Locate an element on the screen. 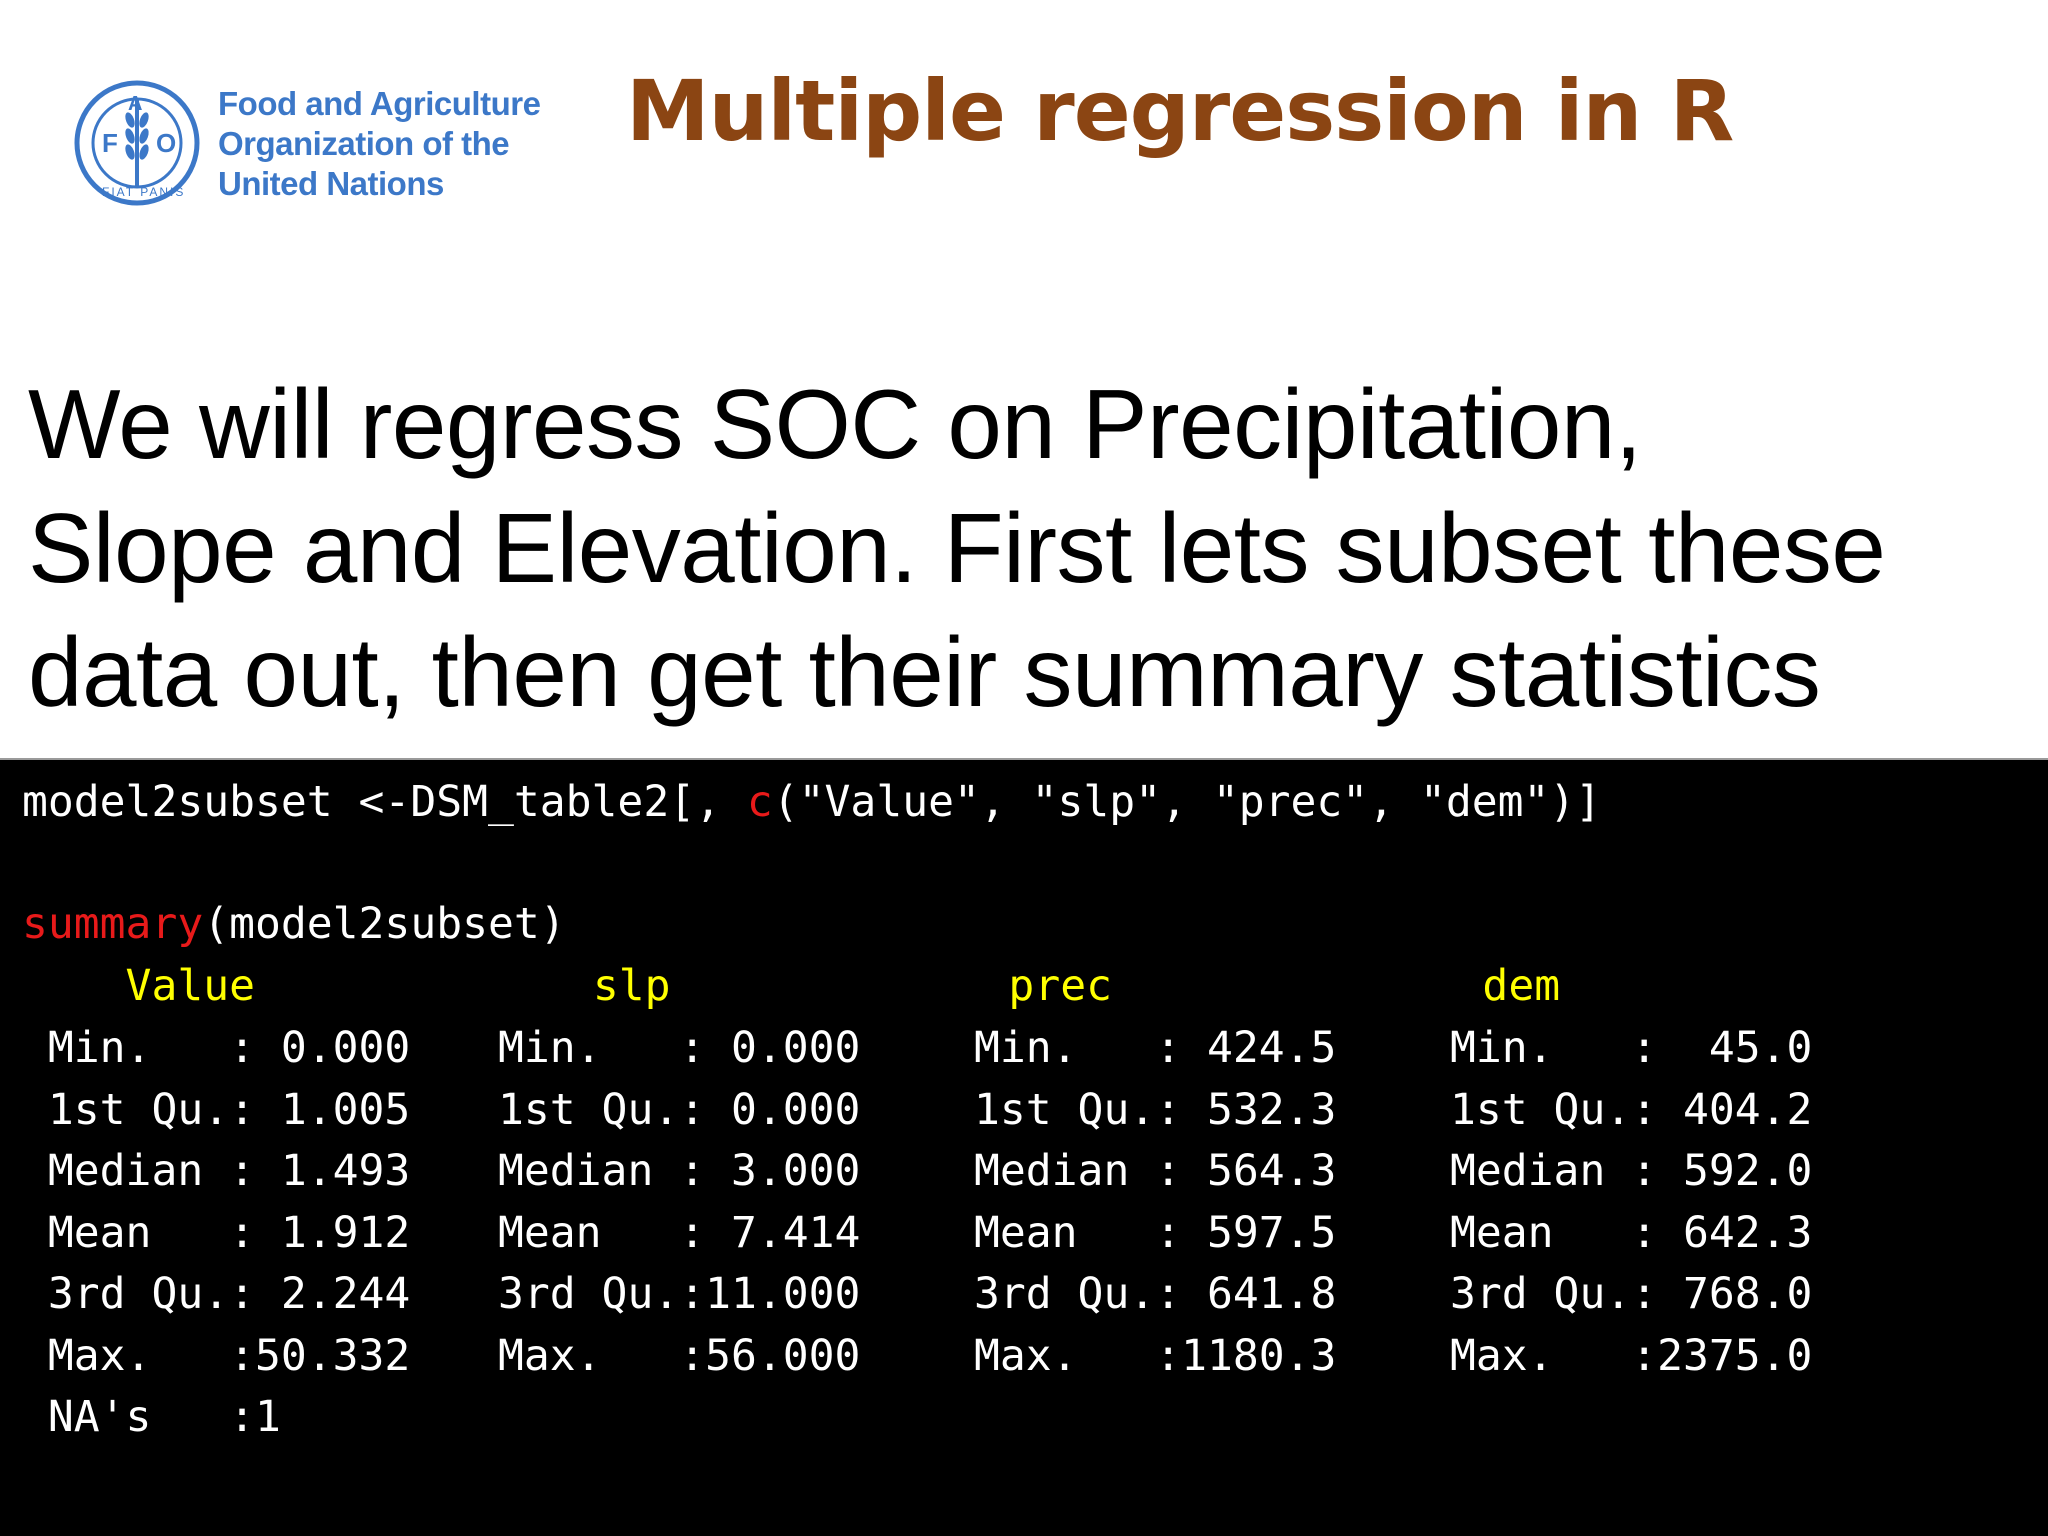 This screenshot has width=2048, height=1536. emblem-motto: FIAT PANIS is located at coordinates (143, 192).